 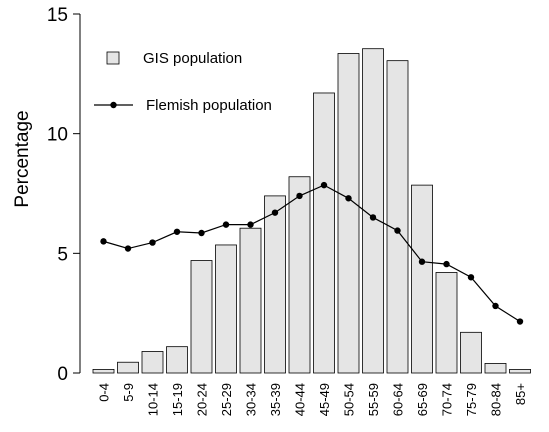 What do you see at coordinates (422, 399) in the screenshot?
I see `x-tick-label: 65-69` at bounding box center [422, 399].